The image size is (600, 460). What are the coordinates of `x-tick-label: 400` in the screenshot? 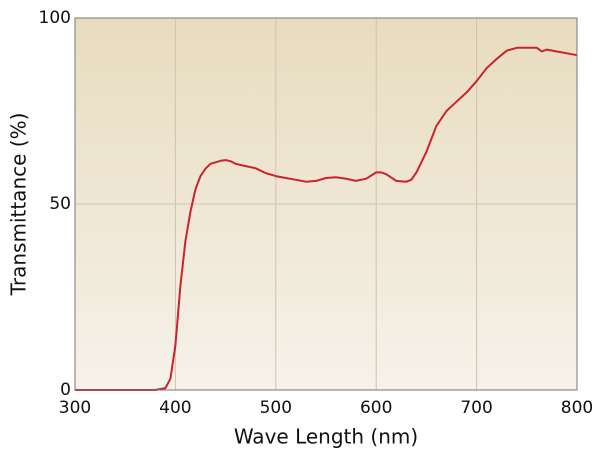 It's located at (175, 408).